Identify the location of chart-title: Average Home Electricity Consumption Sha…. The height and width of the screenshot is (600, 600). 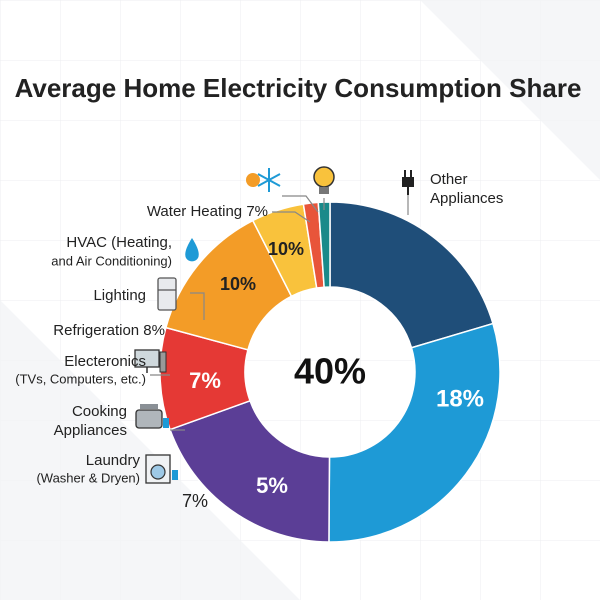
(298, 88).